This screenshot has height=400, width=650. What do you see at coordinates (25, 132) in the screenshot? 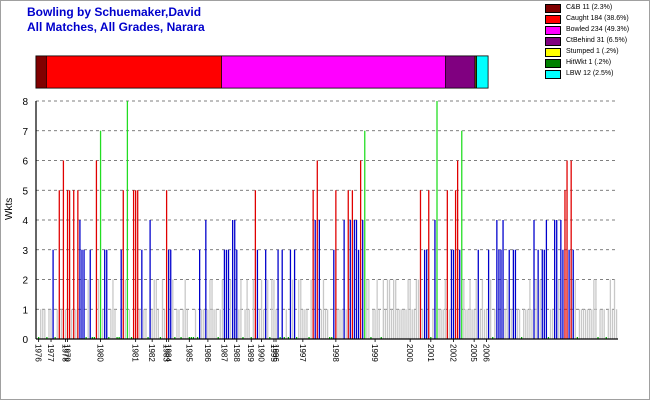
I see `y-tick-label: 7` at bounding box center [25, 132].